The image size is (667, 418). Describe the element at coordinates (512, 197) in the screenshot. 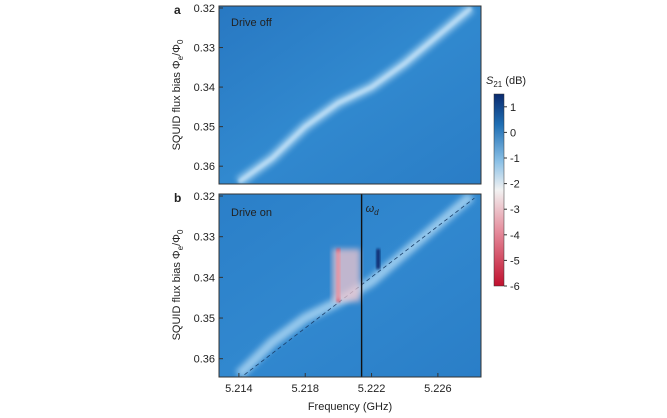

I see `colorbar-ticks: 1 0 -1 -2 -3 -4 -5 -6` at that location.